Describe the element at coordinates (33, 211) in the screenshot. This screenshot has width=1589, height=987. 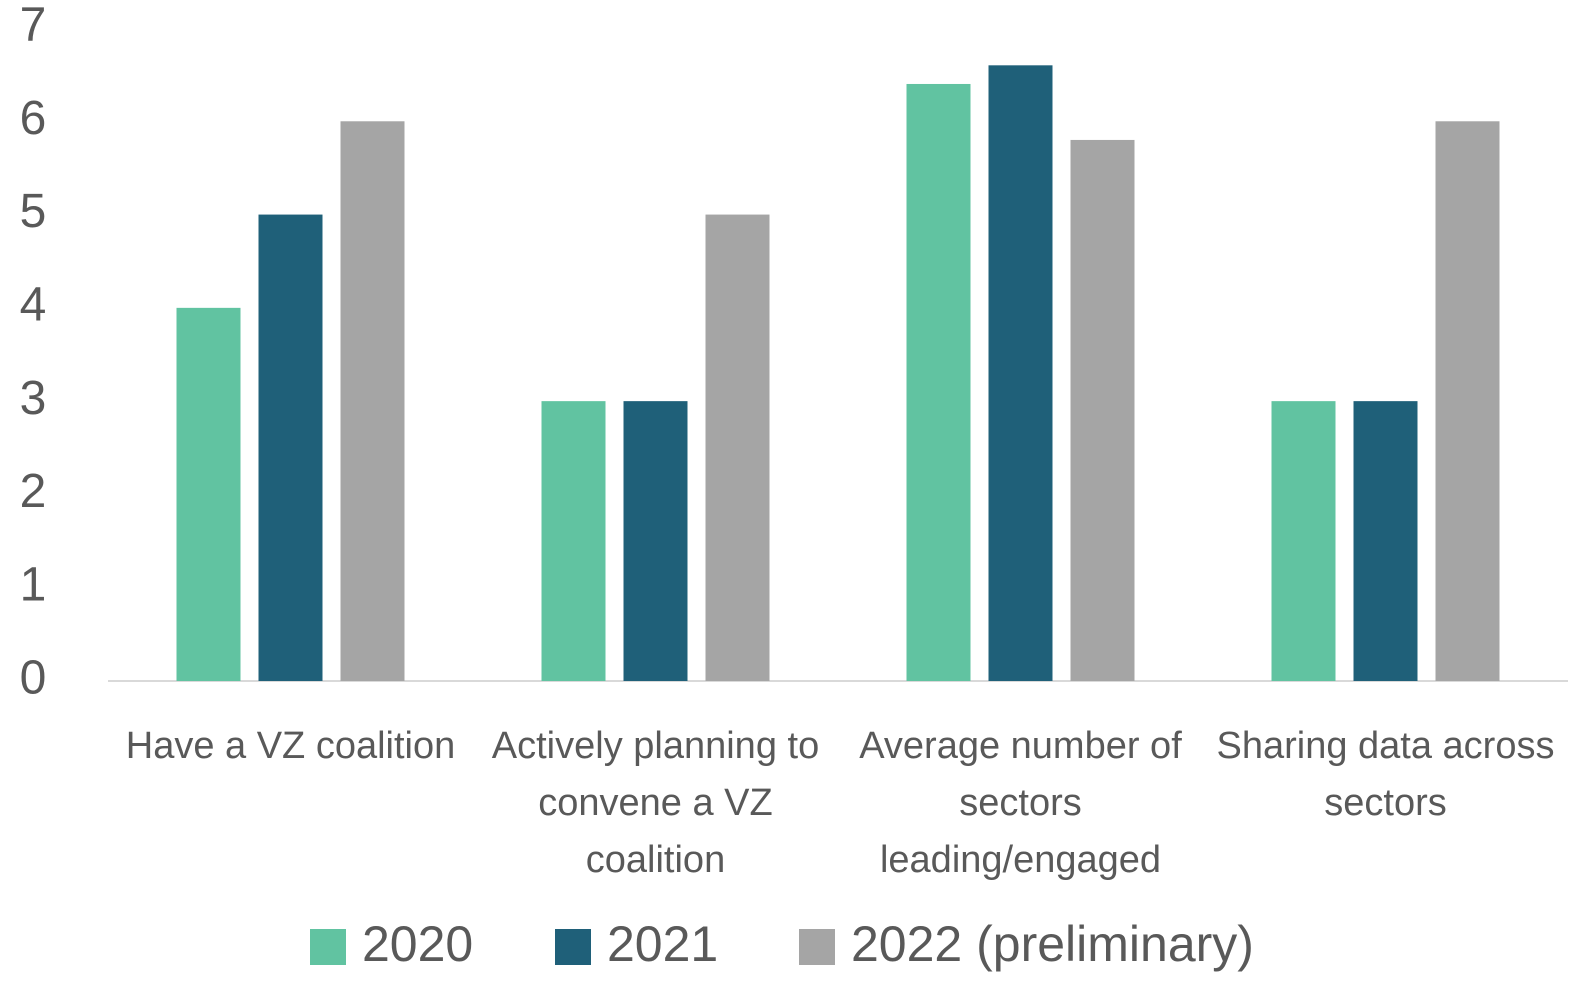
I see `y-tick-label: 5` at that location.